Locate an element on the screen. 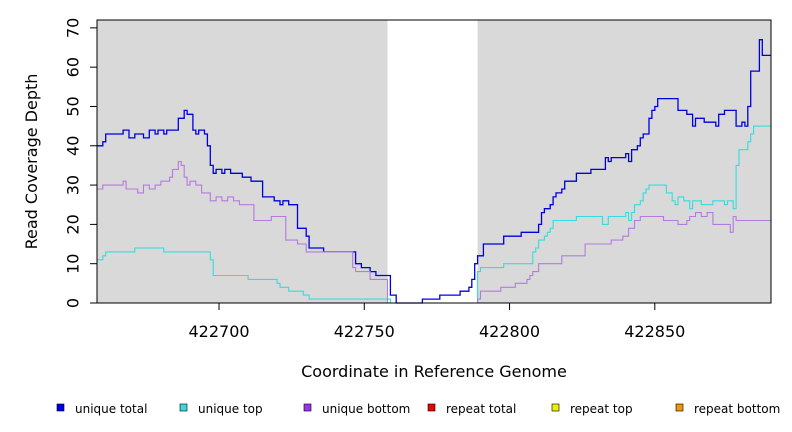 The width and height of the screenshot is (792, 432). x-tick-label: 422800 is located at coordinates (509, 331).